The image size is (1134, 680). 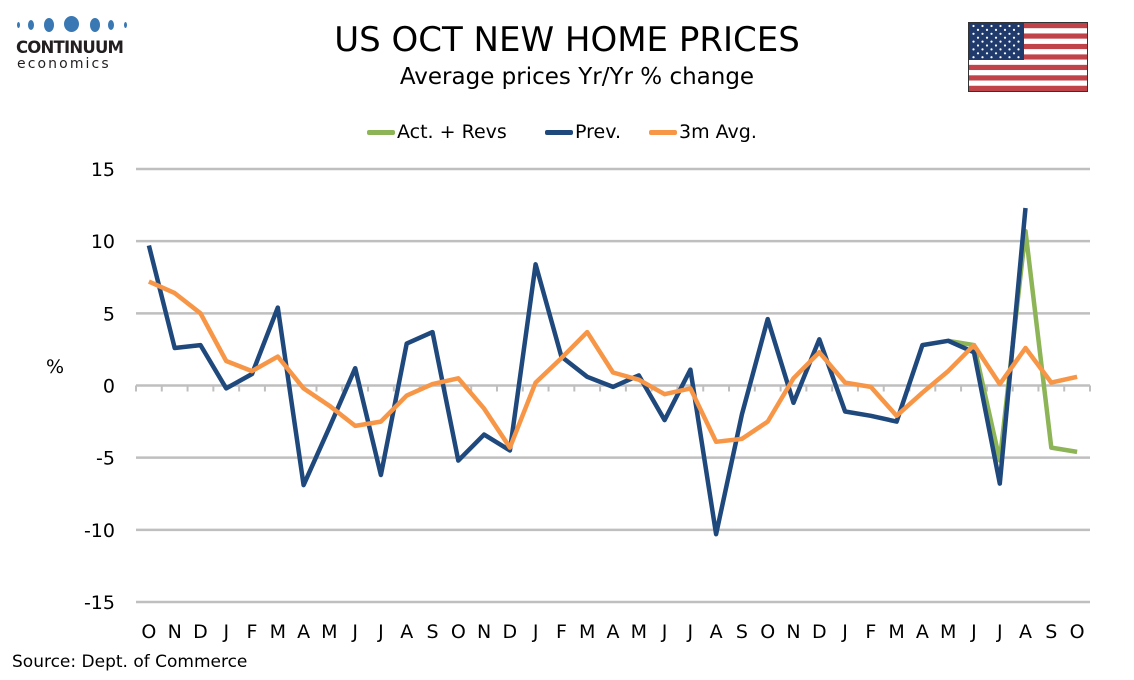 What do you see at coordinates (103, 170) in the screenshot?
I see `y-tick-label: 15` at bounding box center [103, 170].